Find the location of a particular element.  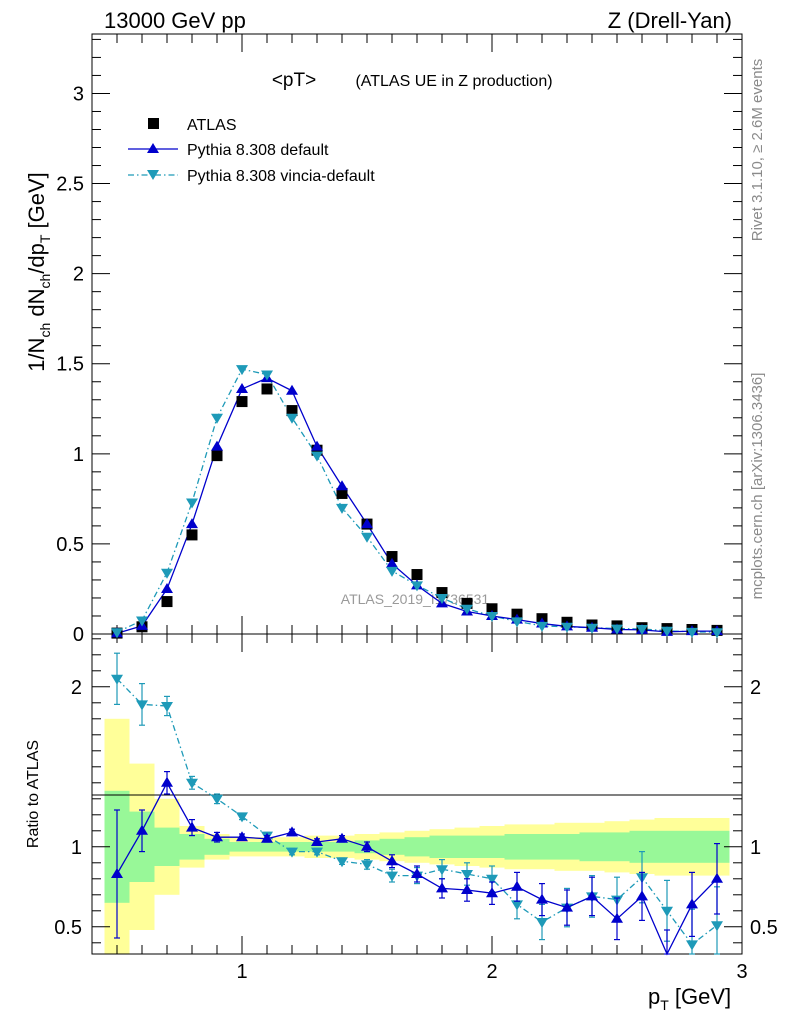

main-y-tick-label: 1.5 is located at coordinates (70, 365).